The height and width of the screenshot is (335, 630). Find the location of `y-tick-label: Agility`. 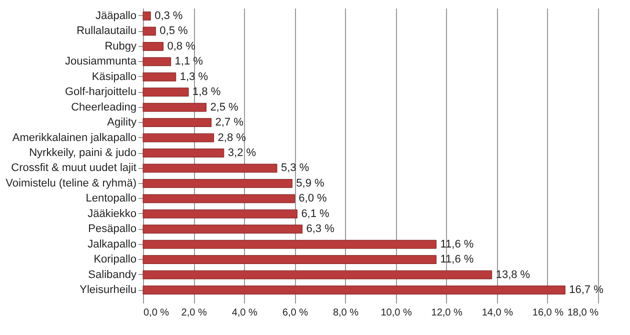

y-tick-label: Agility is located at coordinates (122, 122).